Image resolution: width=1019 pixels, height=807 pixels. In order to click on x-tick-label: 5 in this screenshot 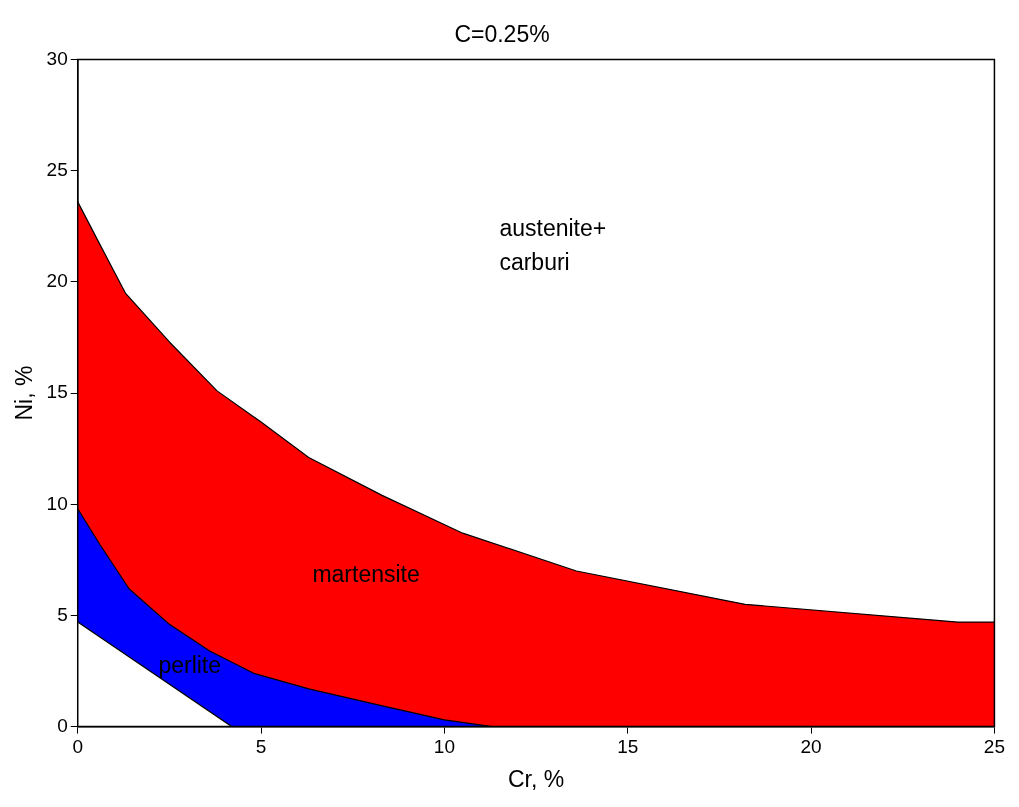, I will do `click(261, 747)`.